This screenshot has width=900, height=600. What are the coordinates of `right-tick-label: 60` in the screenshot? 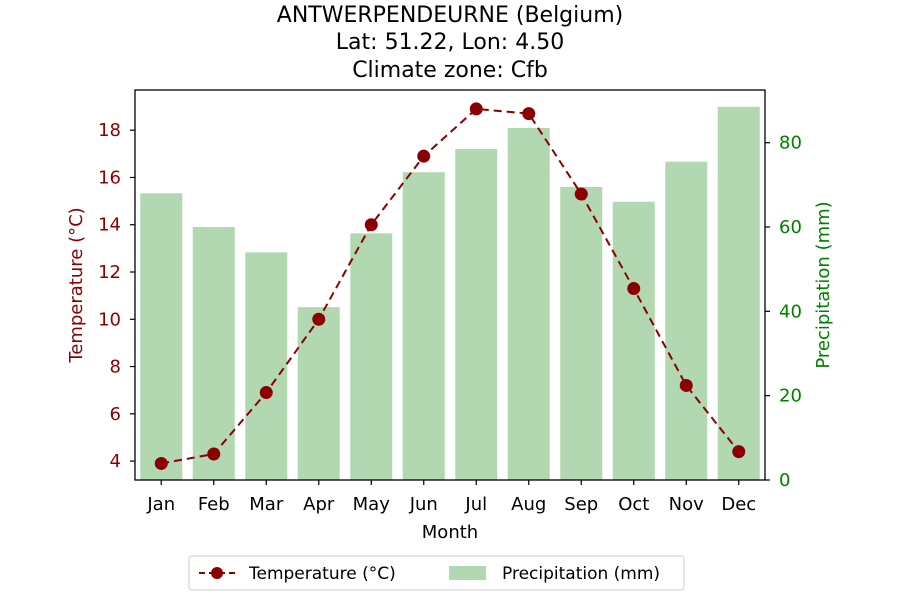 It's located at (790, 227).